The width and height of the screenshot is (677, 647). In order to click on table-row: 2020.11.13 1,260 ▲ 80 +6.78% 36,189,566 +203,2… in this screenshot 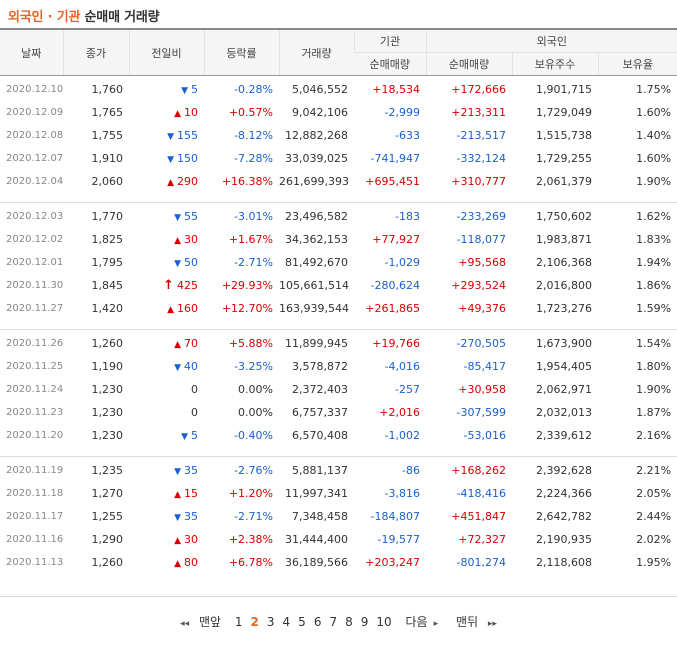, I will do `click(338, 562)`.